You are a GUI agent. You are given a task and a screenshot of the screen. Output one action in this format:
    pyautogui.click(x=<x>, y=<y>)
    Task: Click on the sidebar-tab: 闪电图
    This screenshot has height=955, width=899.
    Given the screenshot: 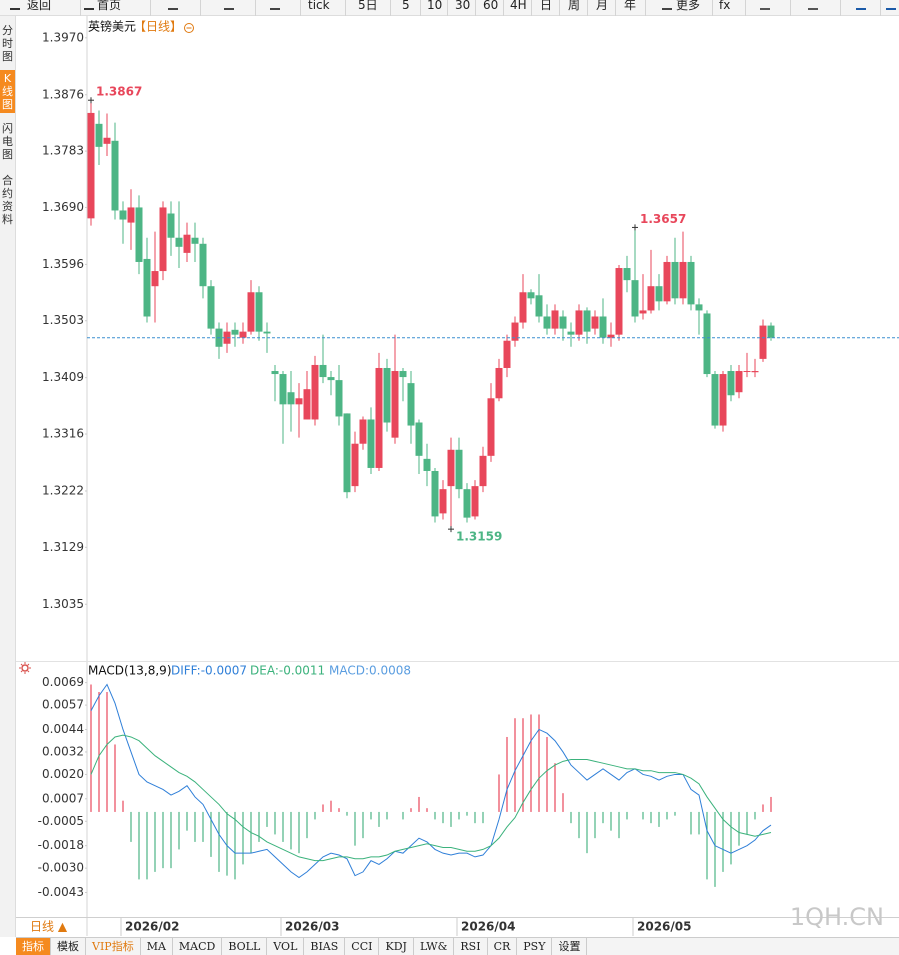 What is the action you would take?
    pyautogui.click(x=7, y=141)
    